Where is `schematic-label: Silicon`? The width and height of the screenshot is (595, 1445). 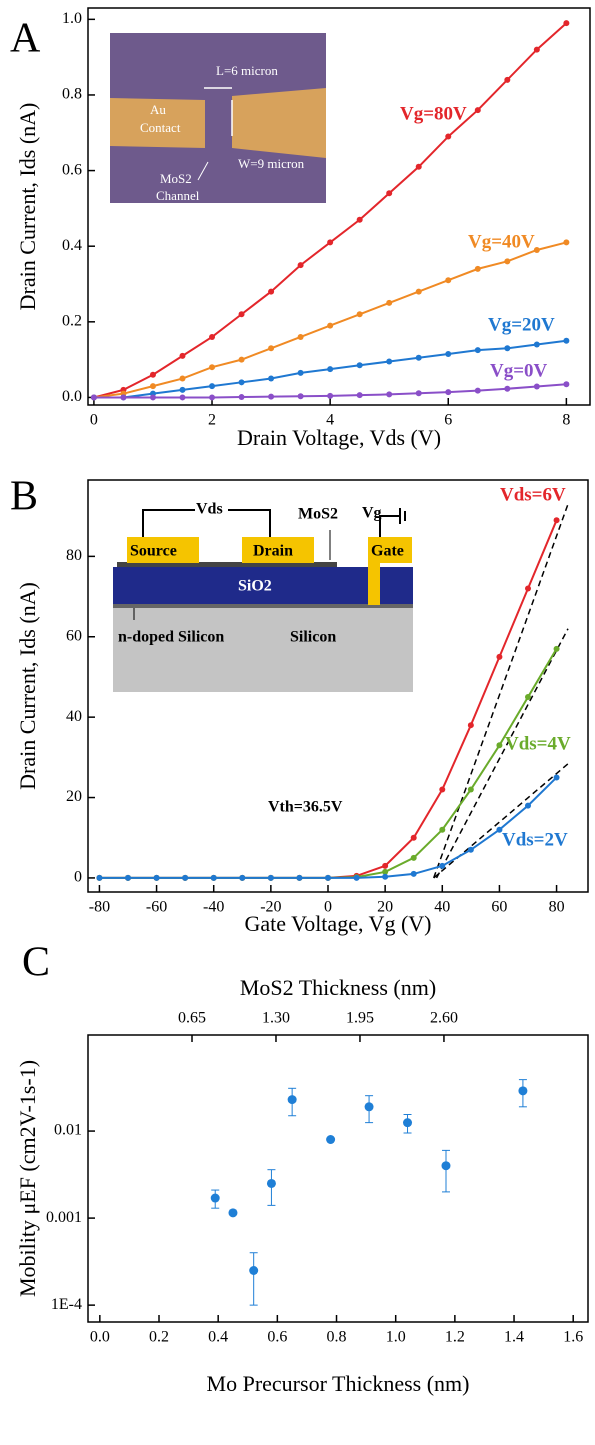
schematic-label: Silicon is located at coordinates (313, 637).